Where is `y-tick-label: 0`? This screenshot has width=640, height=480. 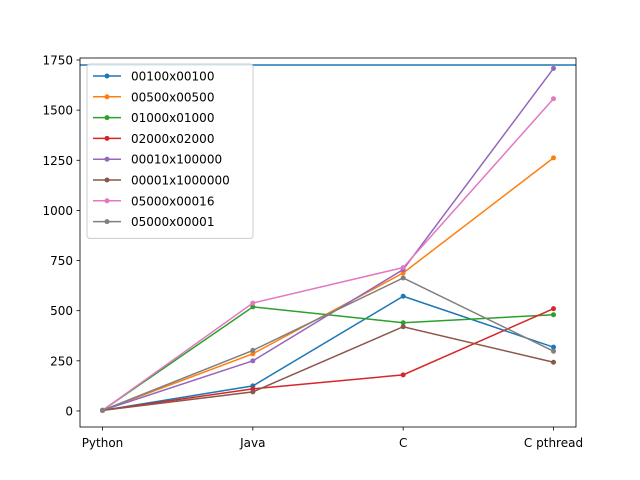 y-tick-label: 0 is located at coordinates (69, 411).